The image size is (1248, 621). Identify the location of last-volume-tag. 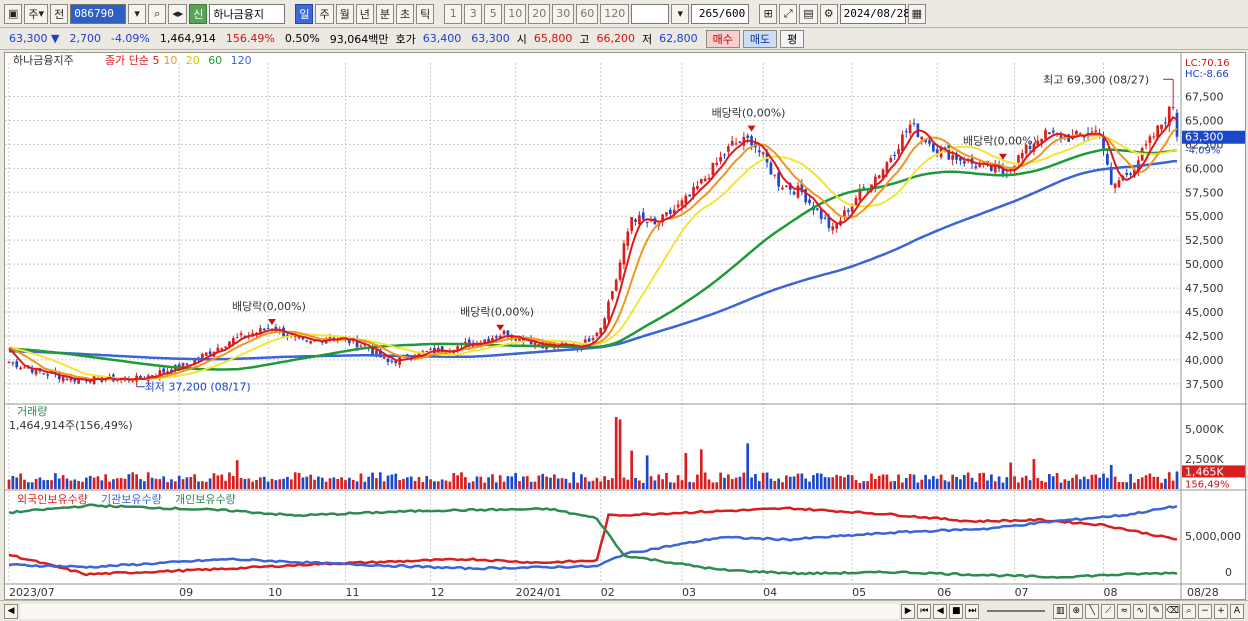
(1213, 471).